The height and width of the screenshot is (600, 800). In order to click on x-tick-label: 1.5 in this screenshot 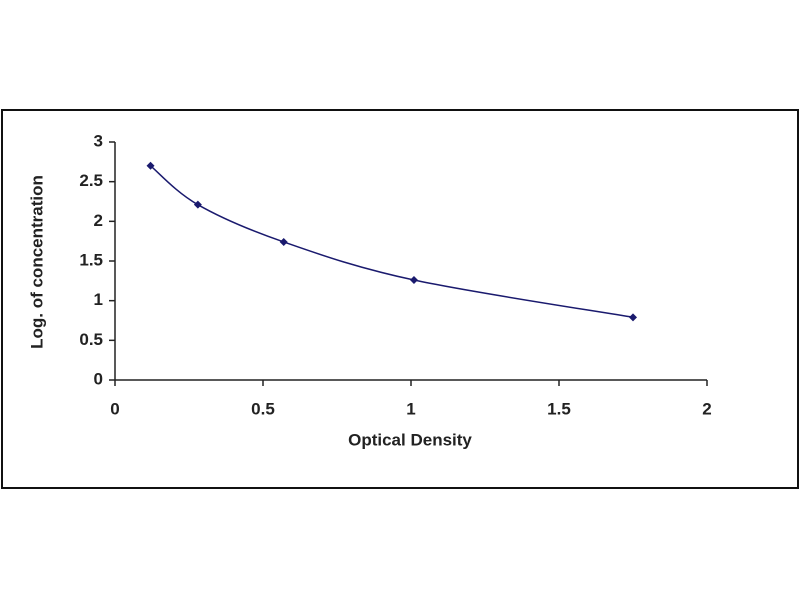, I will do `click(559, 408)`.